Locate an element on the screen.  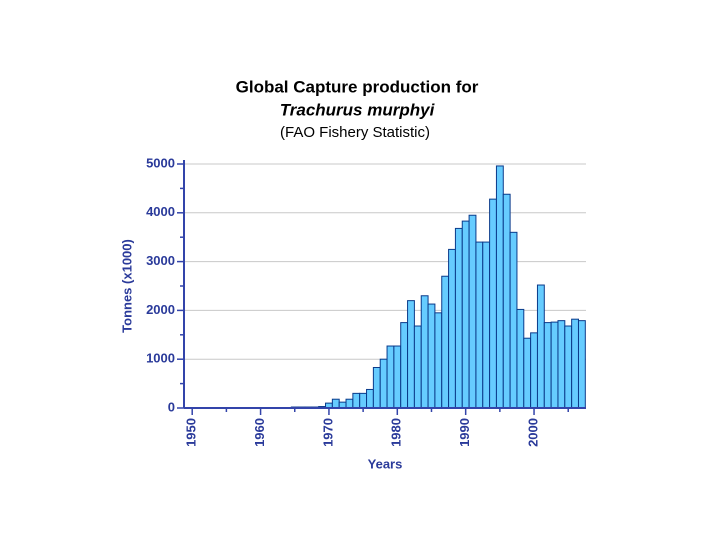
chart-source: (FAO Fishery Statistic) is located at coordinates (355, 132).